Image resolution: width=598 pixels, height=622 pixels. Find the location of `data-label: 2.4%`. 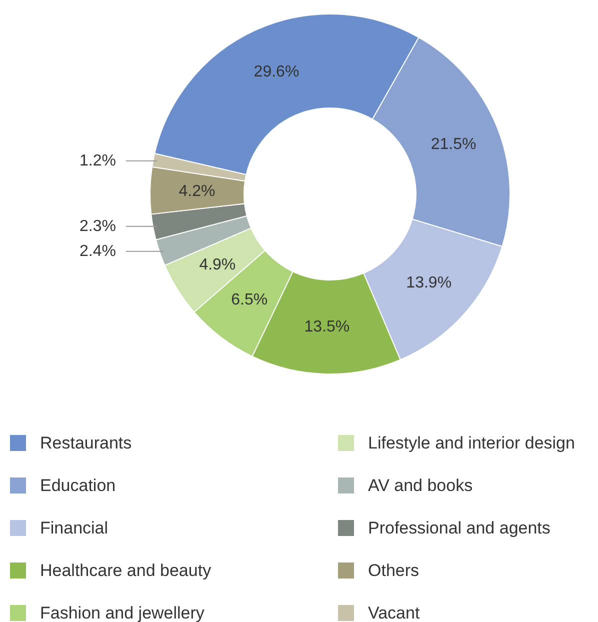

data-label: 2.4% is located at coordinates (98, 251).